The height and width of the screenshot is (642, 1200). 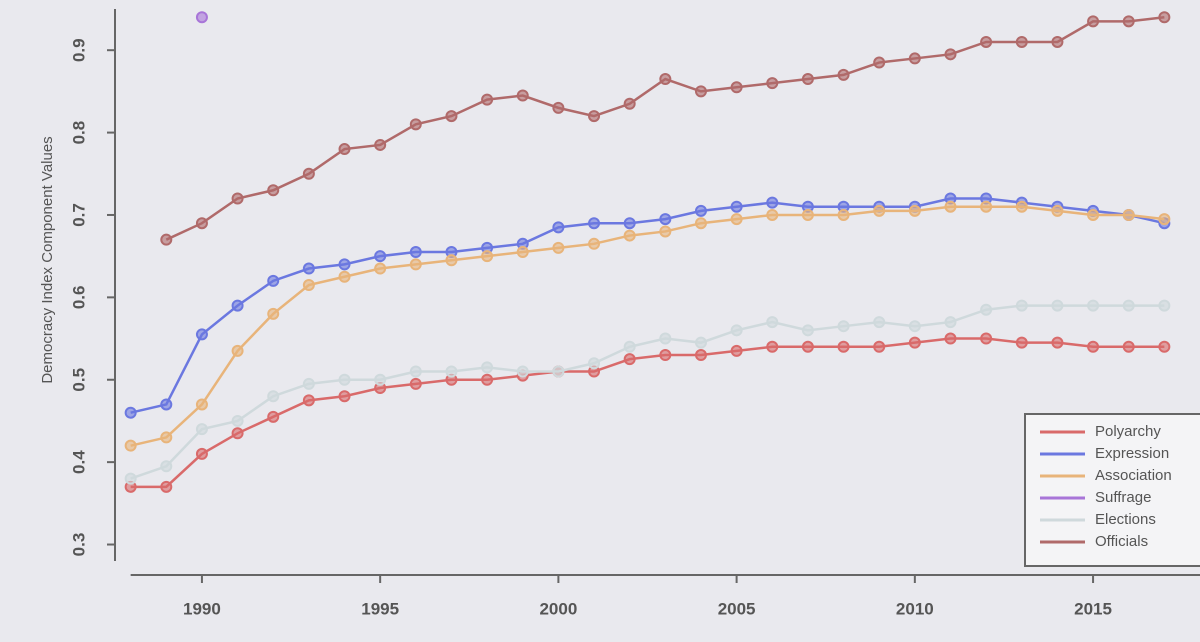 I want to click on x-tick-label: 2015, so click(x=1093, y=608).